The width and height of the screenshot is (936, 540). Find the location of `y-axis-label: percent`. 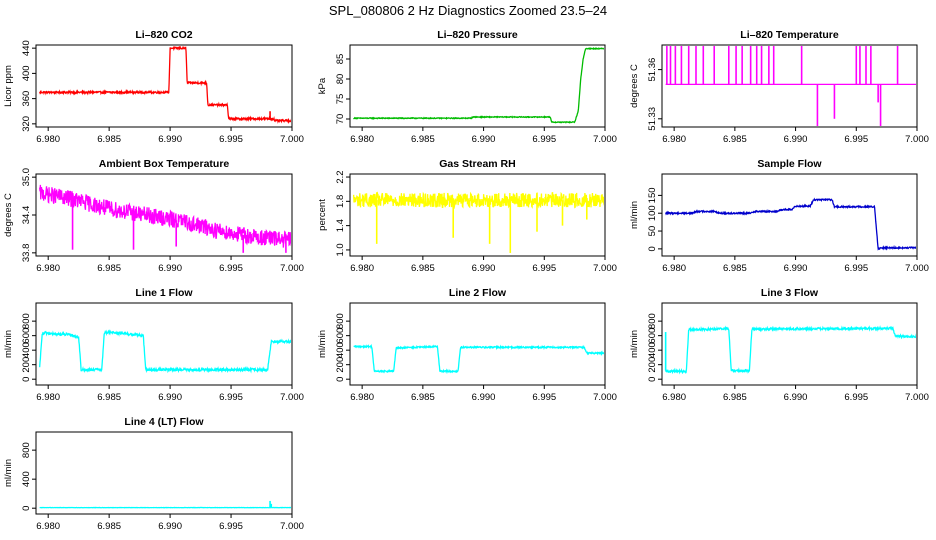

y-axis-label: percent is located at coordinates (322, 215).